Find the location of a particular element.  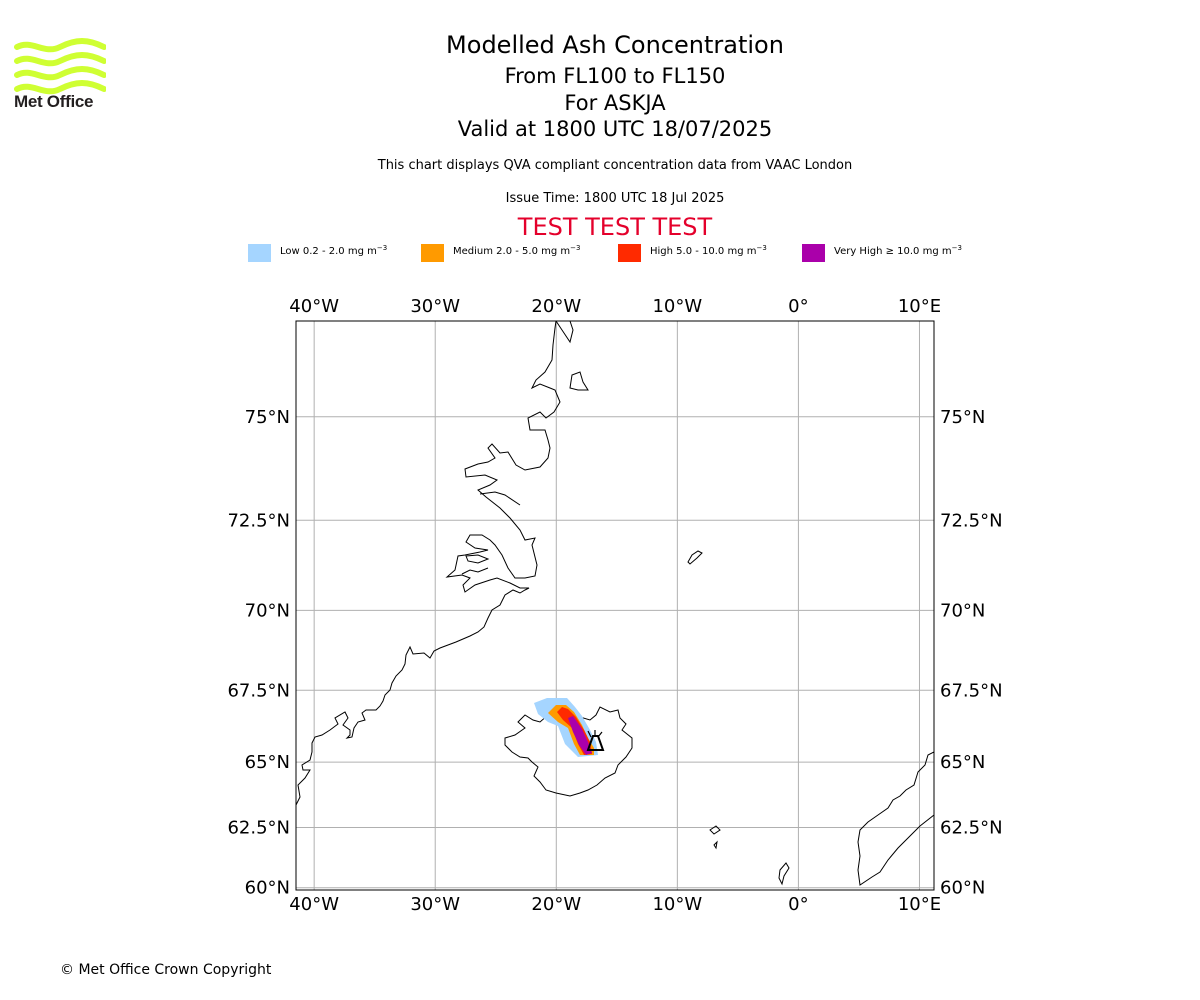

flight-level-range: From FL100 to FL150 is located at coordinates (615, 76).